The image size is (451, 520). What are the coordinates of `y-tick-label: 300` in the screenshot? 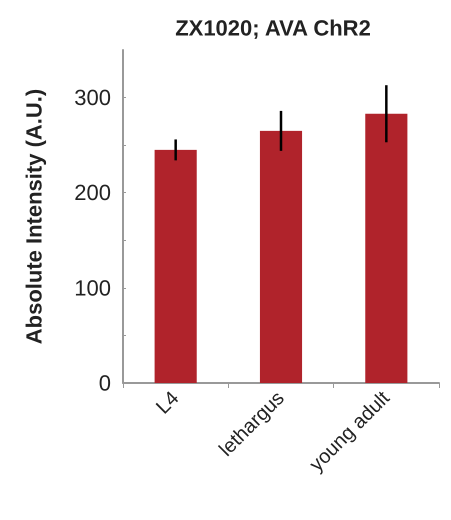 It's located at (92, 97).